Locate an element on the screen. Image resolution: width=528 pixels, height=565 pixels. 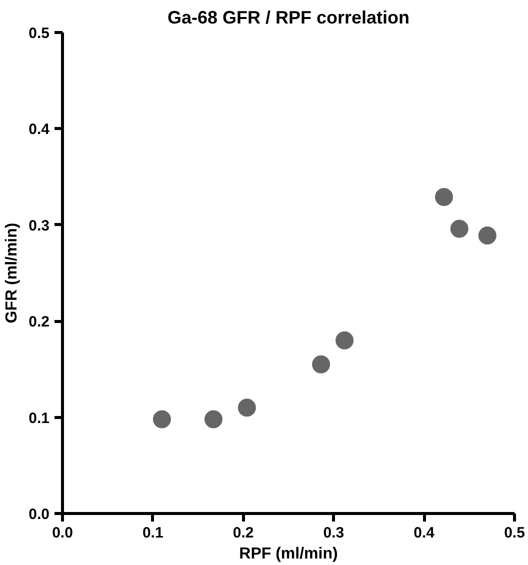
x-tick-label: 0.0 is located at coordinates (62, 533).